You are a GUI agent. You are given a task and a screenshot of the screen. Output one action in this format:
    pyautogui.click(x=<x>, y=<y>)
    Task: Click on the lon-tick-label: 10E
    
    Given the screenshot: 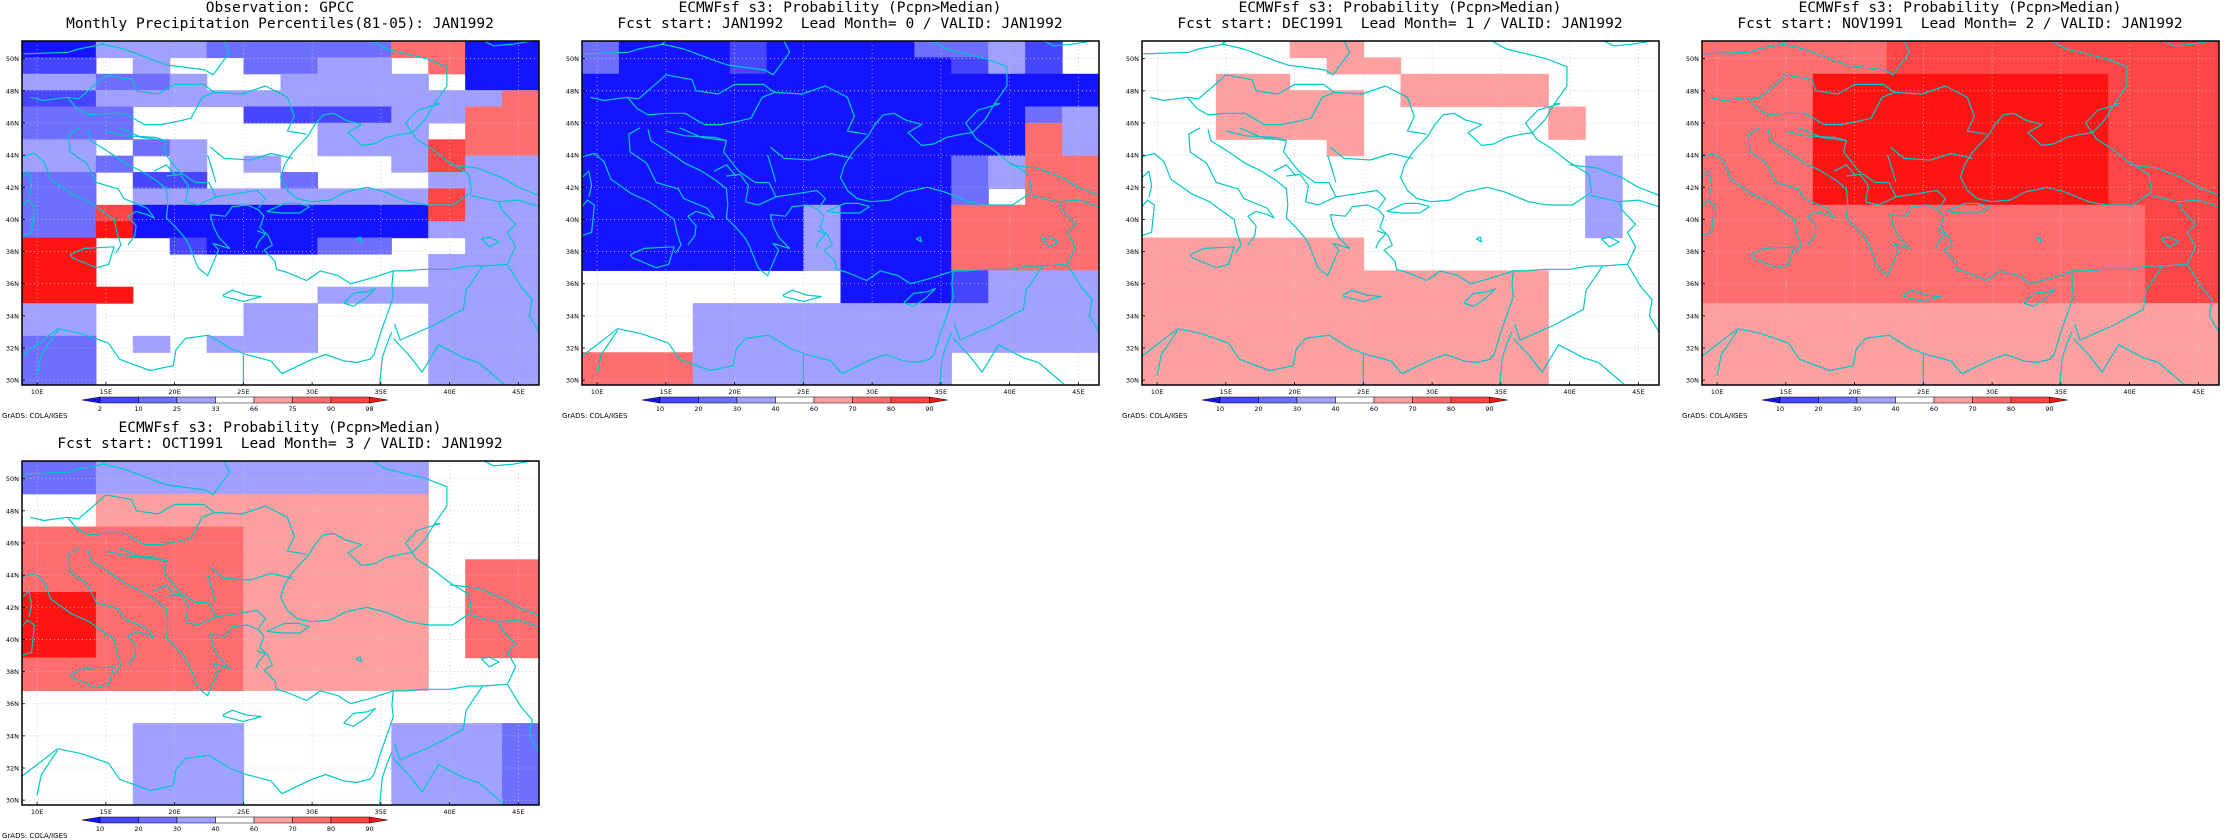 What is the action you would take?
    pyautogui.click(x=37, y=392)
    